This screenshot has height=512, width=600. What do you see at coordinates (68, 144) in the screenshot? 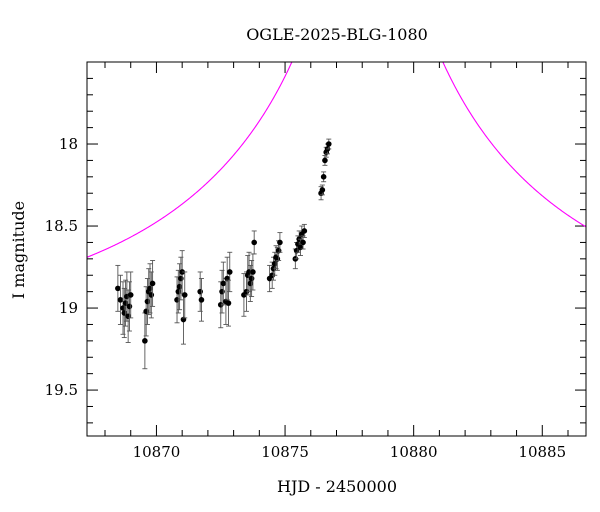
I see `y-tick-label: 18` at bounding box center [68, 144].